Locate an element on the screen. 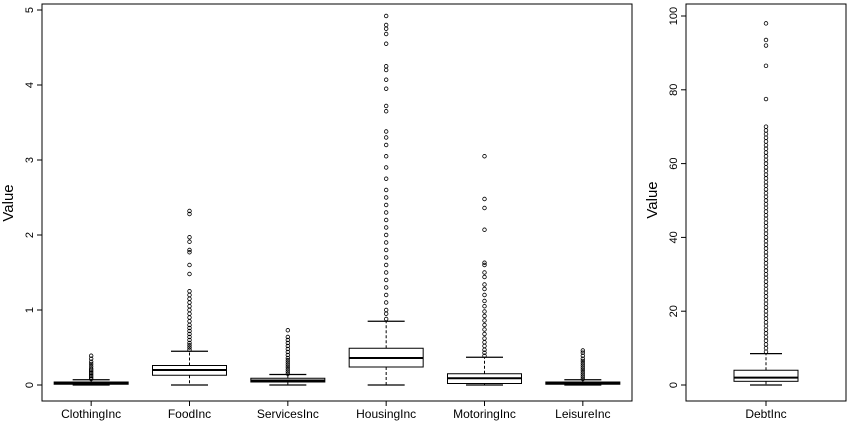 The height and width of the screenshot is (422, 851). category-label: LeisureInc is located at coordinates (582, 414).